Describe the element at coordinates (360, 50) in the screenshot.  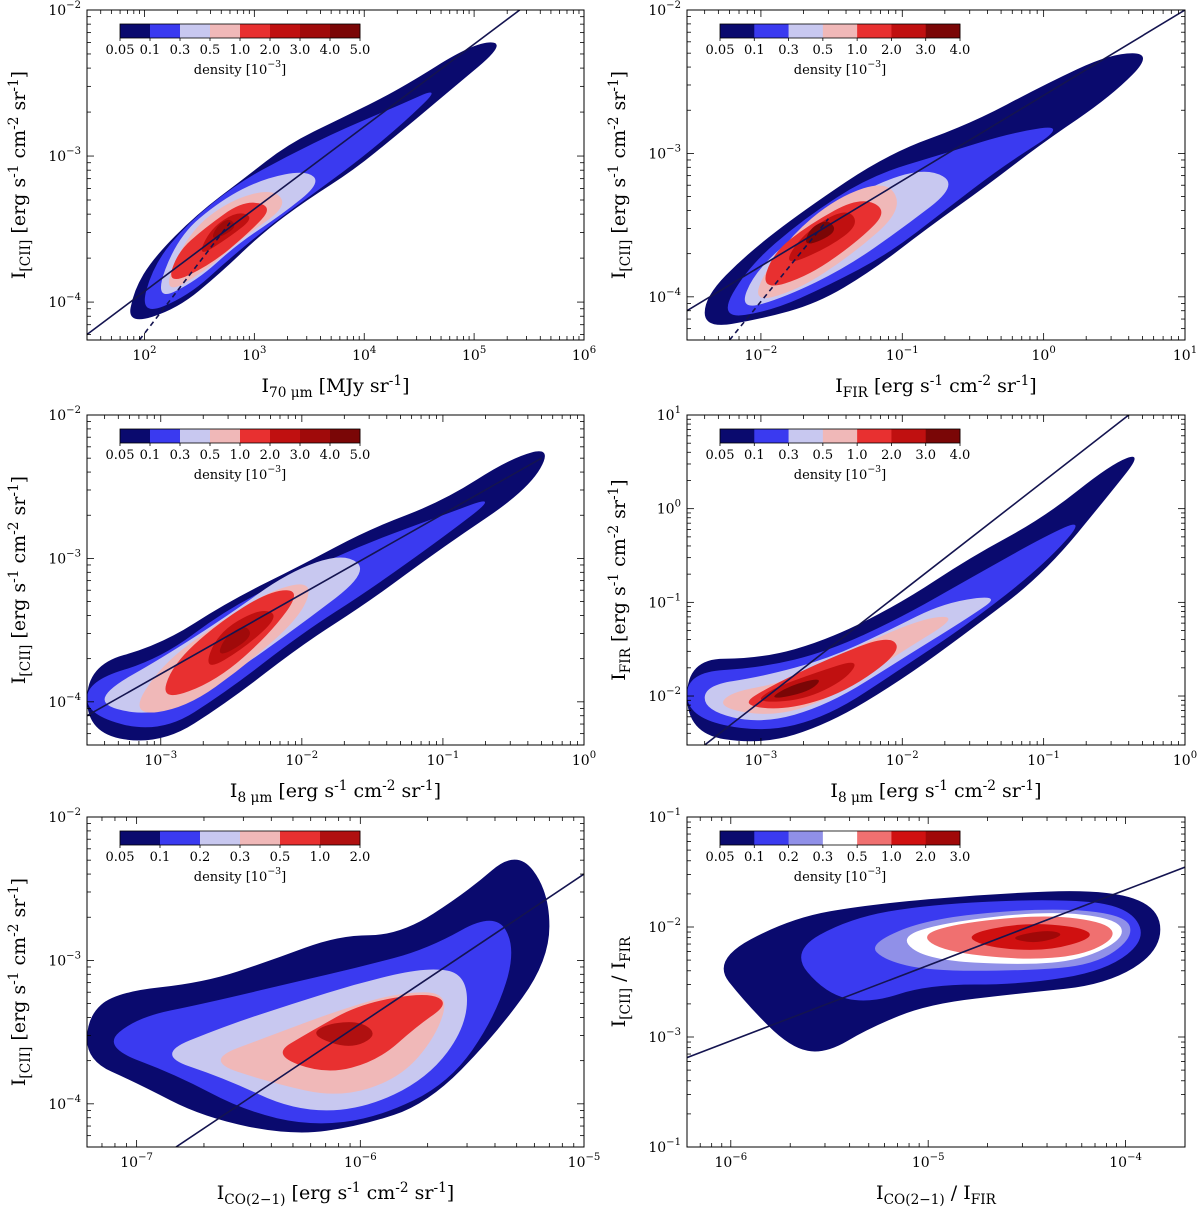
I see `colorbar-level-label: 5.0` at that location.